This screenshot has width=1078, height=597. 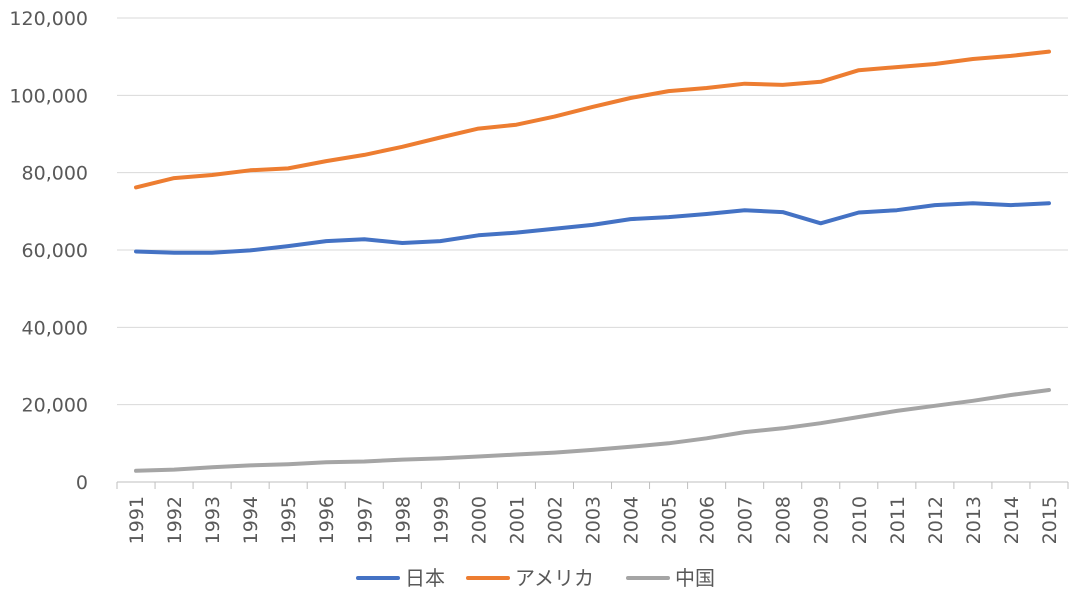 What do you see at coordinates (425, 578) in the screenshot?
I see `legend-label: 日本` at bounding box center [425, 578].